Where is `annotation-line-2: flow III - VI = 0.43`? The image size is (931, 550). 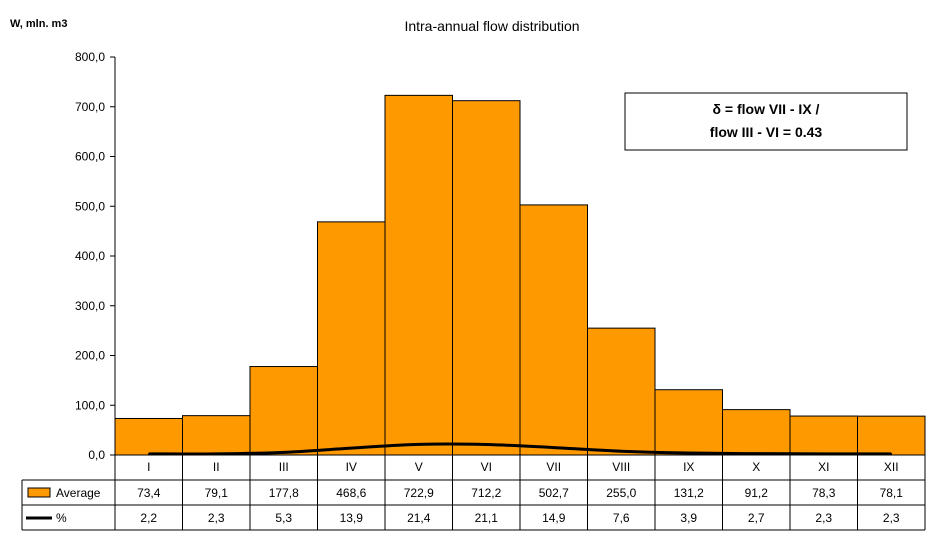 annotation-line-2: flow III - VI = 0.43 is located at coordinates (766, 132).